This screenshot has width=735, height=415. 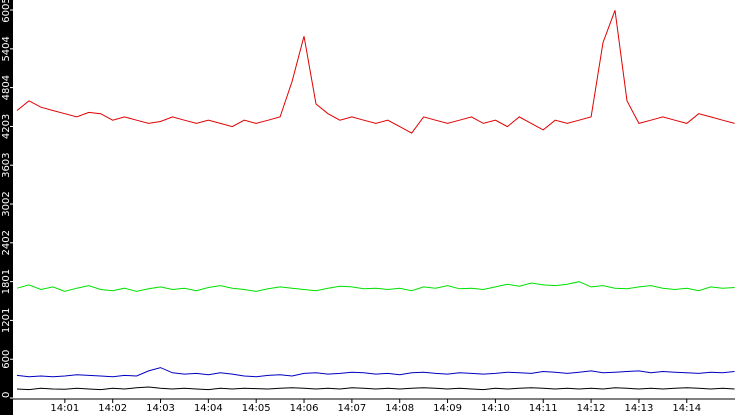 I want to click on x-tick-label: 14:14, so click(x=686, y=408).